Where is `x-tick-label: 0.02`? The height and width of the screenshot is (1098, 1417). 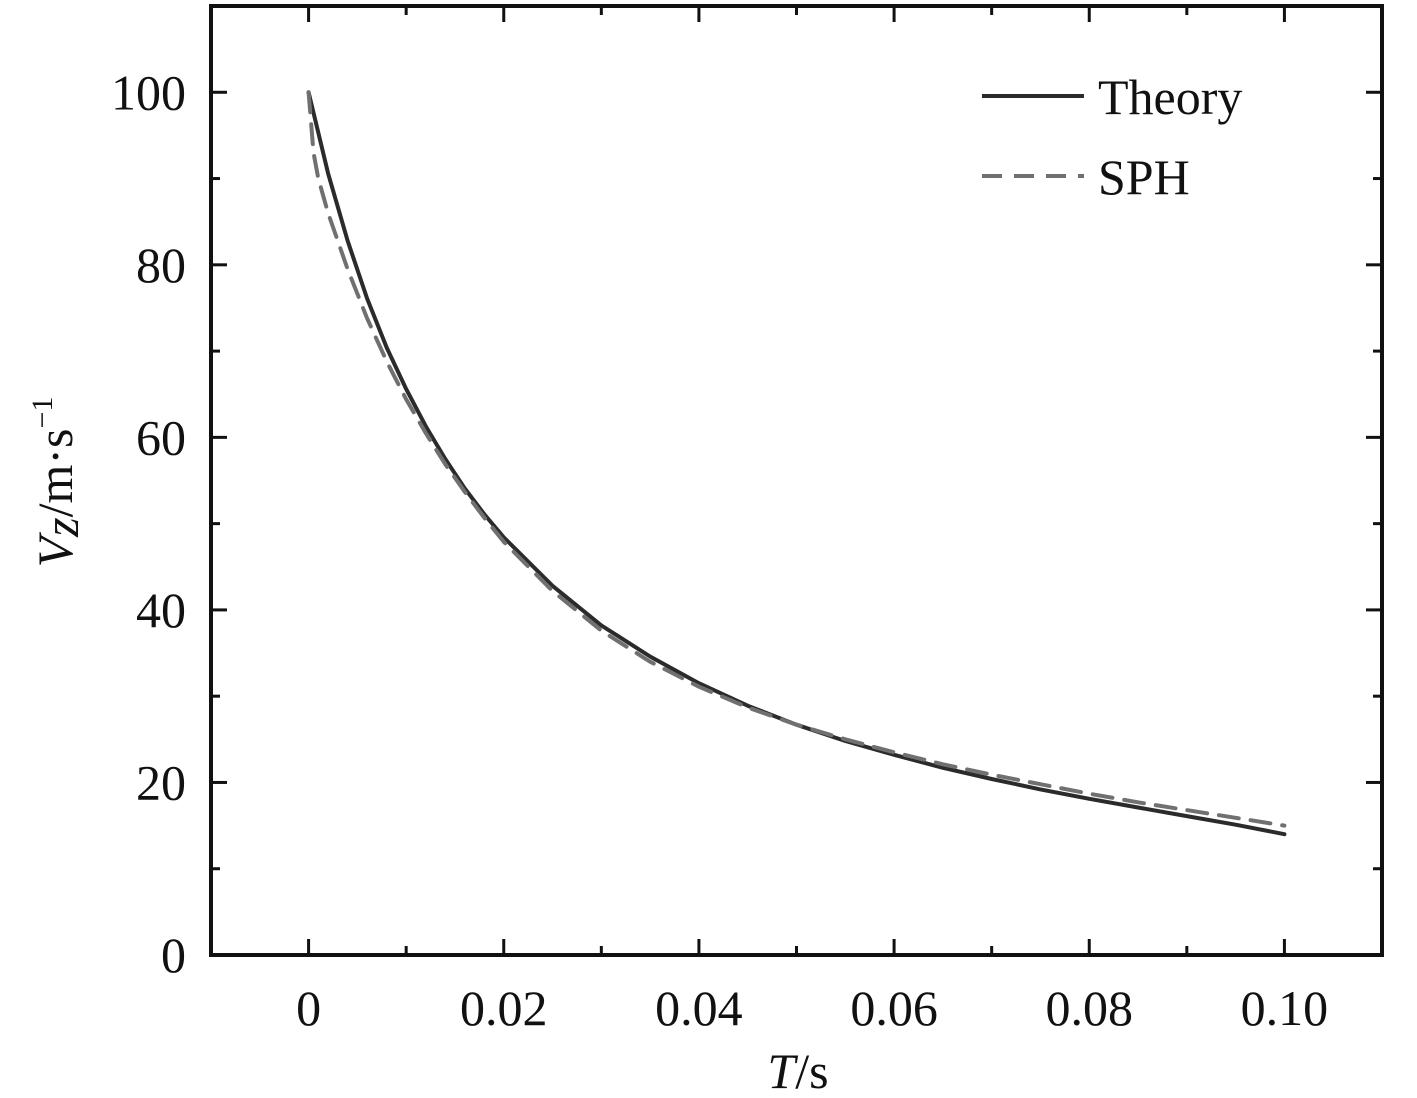 x-tick-label: 0.02 is located at coordinates (504, 1008).